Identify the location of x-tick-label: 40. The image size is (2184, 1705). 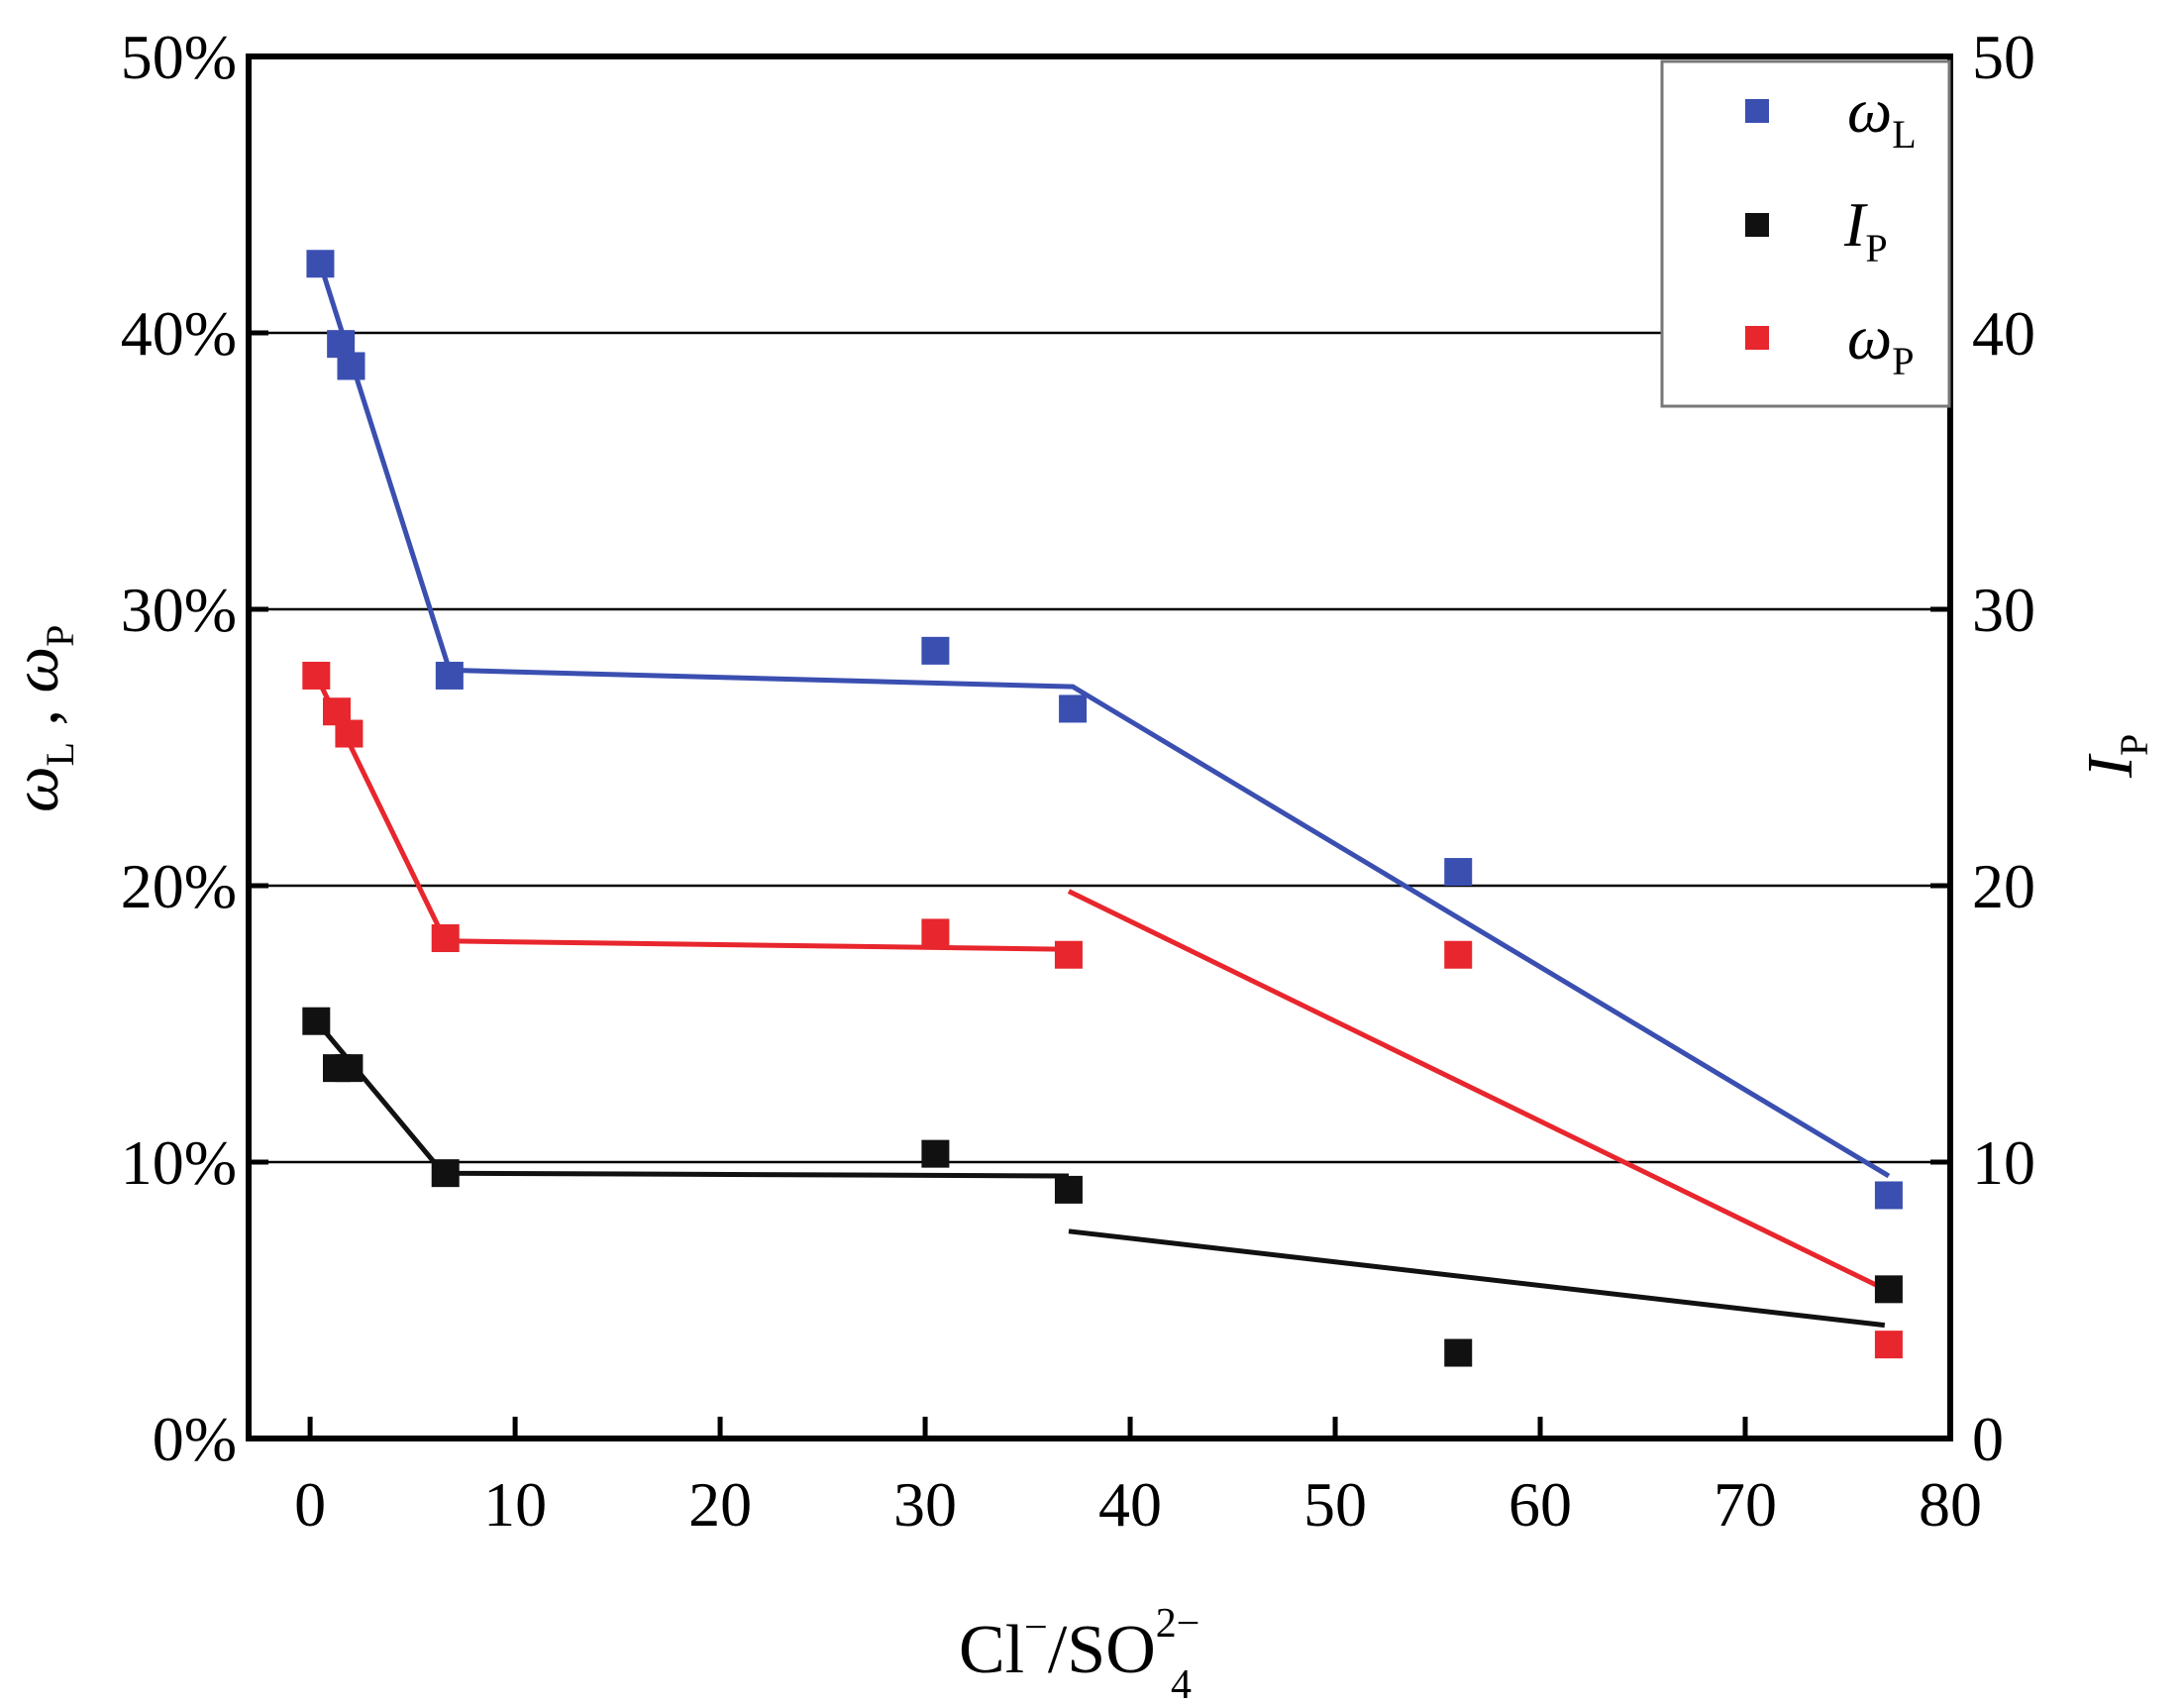
(1130, 1504).